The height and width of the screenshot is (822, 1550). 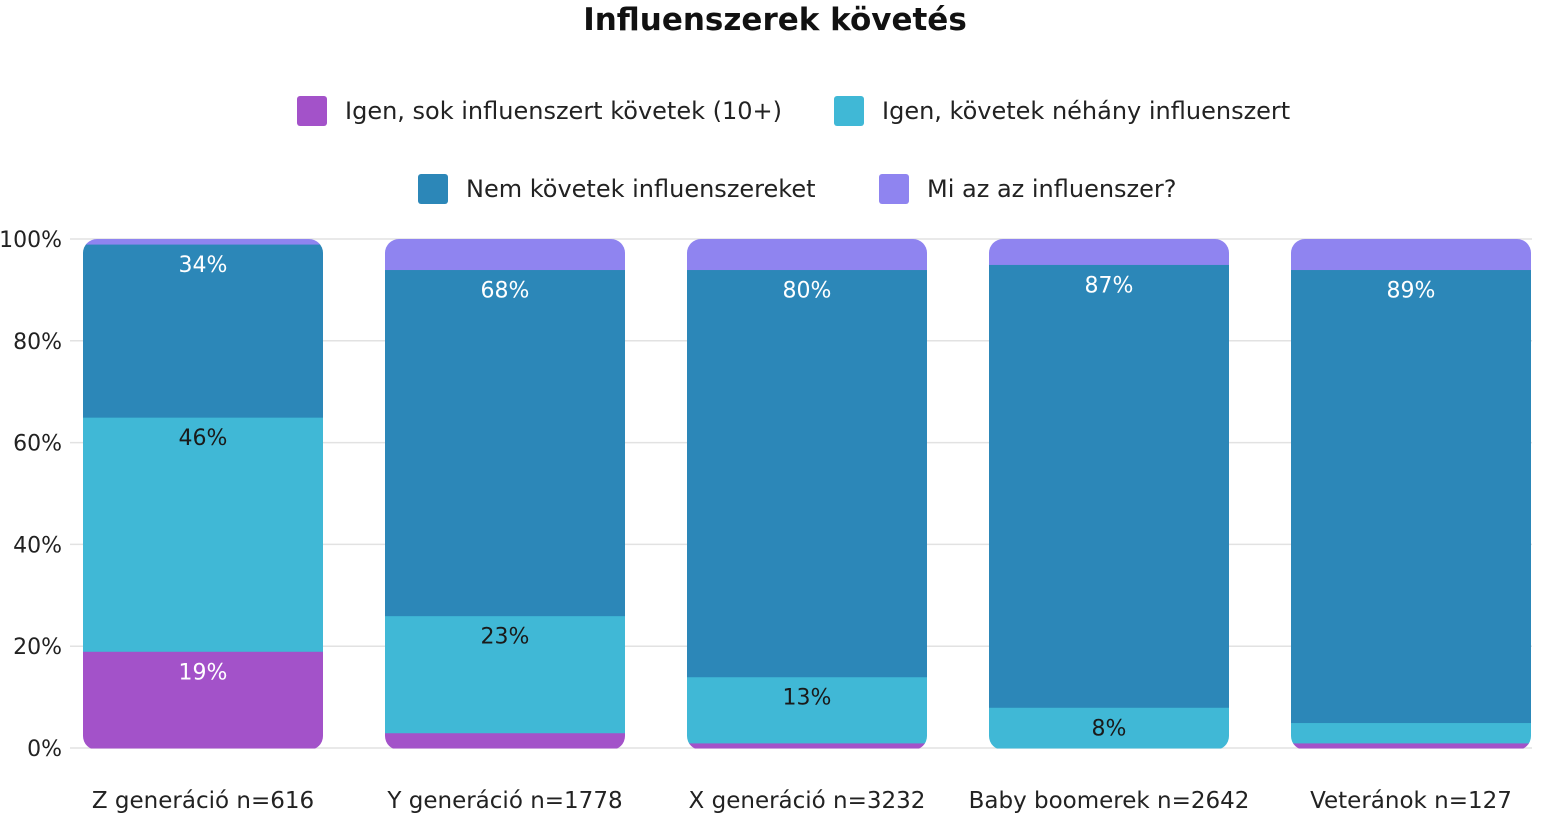 What do you see at coordinates (203, 672) in the screenshot?
I see `data-label: 19%` at bounding box center [203, 672].